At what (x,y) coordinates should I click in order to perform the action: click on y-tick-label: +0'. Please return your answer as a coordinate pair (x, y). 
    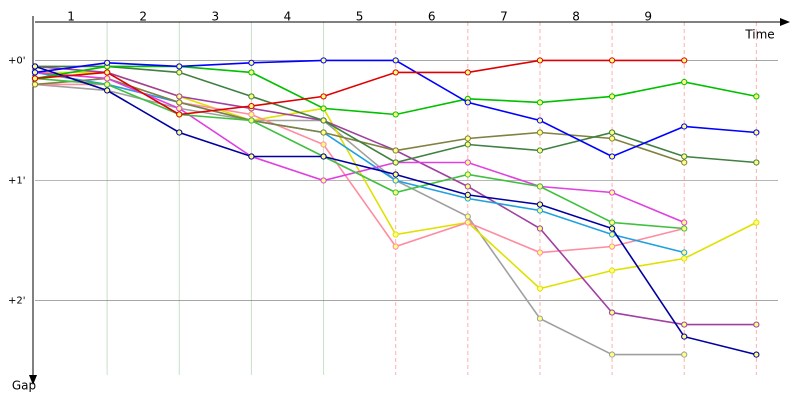
    Looking at the image, I should click on (17, 60).